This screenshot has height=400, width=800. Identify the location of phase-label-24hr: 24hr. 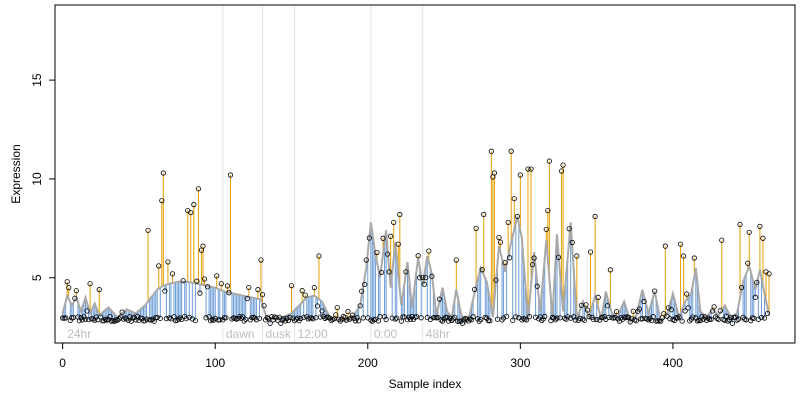
(79, 334).